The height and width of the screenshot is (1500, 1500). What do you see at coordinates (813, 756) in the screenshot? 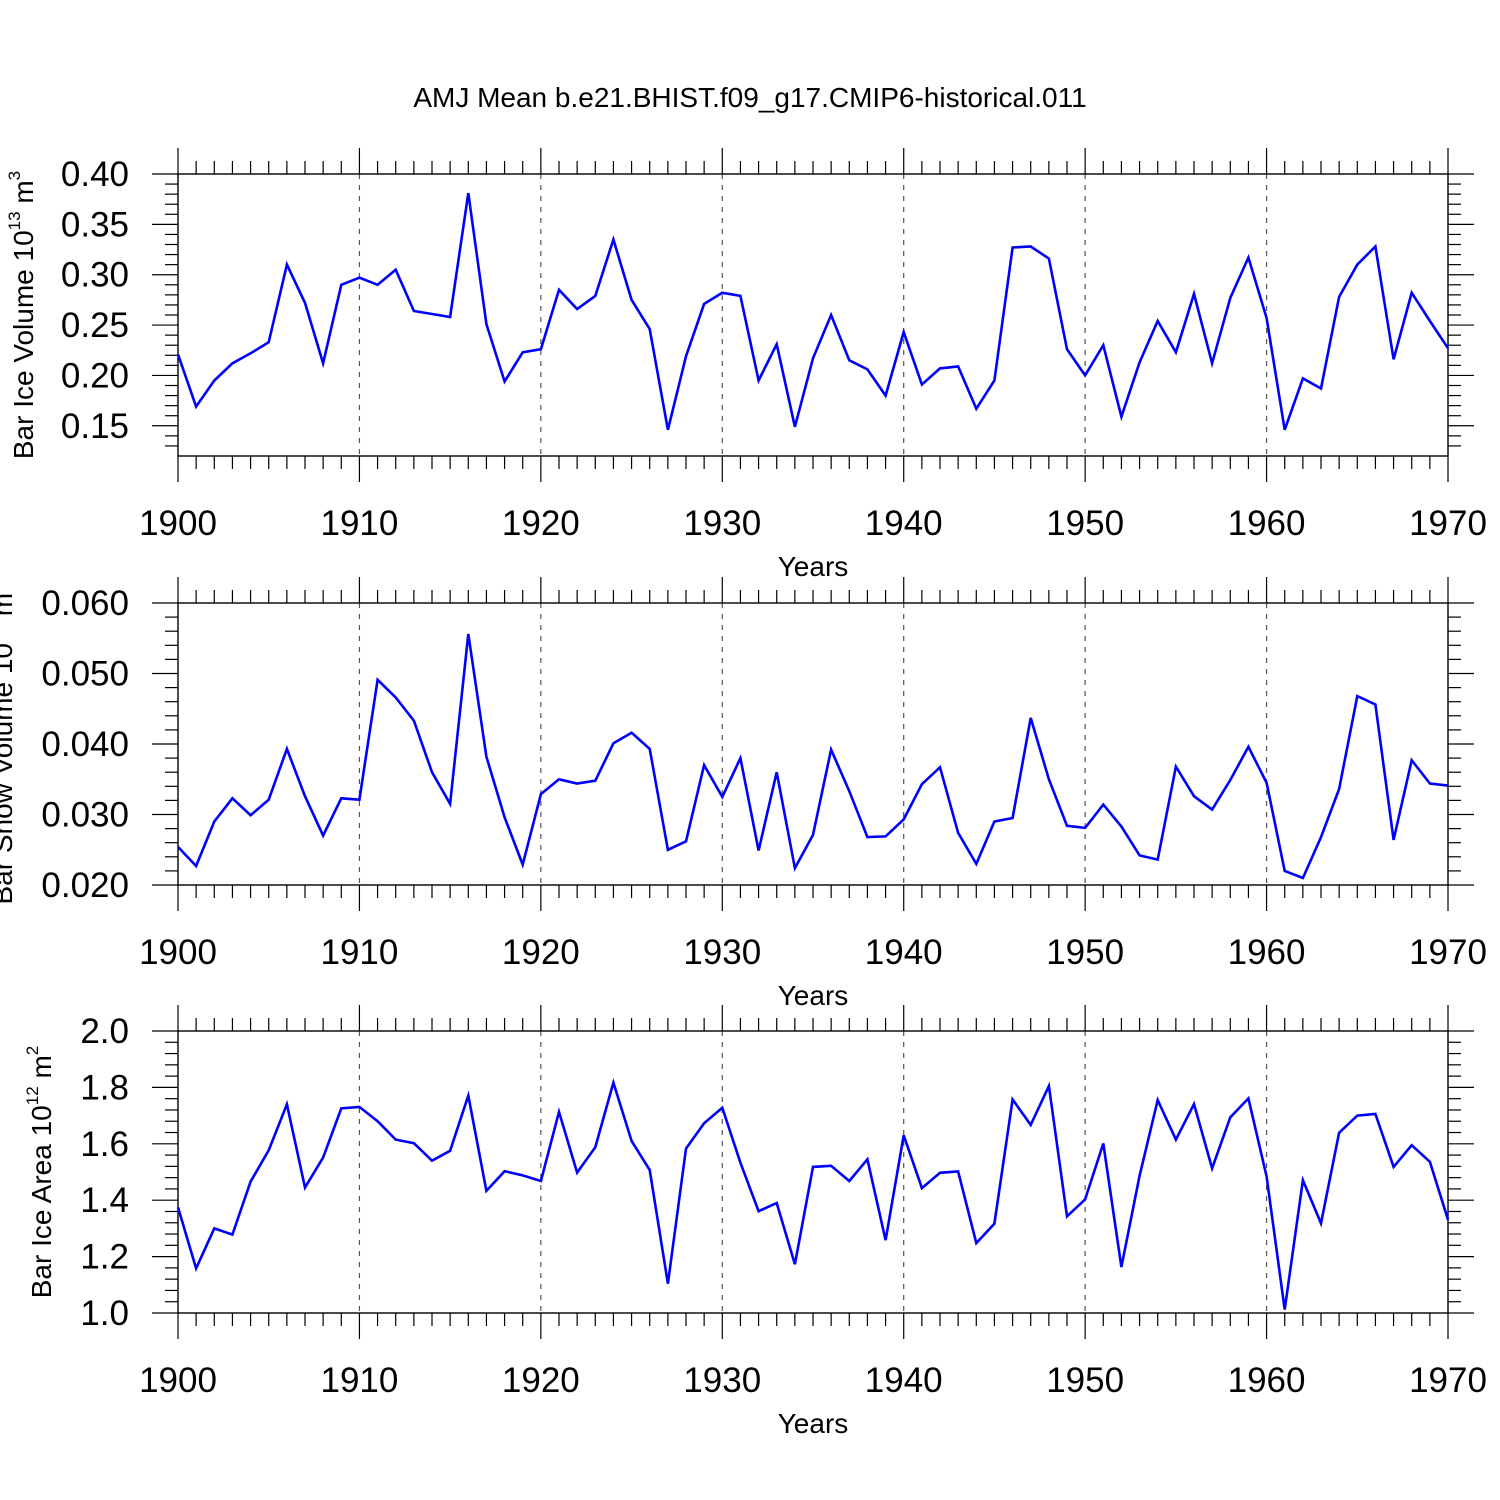
I see `snow-volume-line` at bounding box center [813, 756].